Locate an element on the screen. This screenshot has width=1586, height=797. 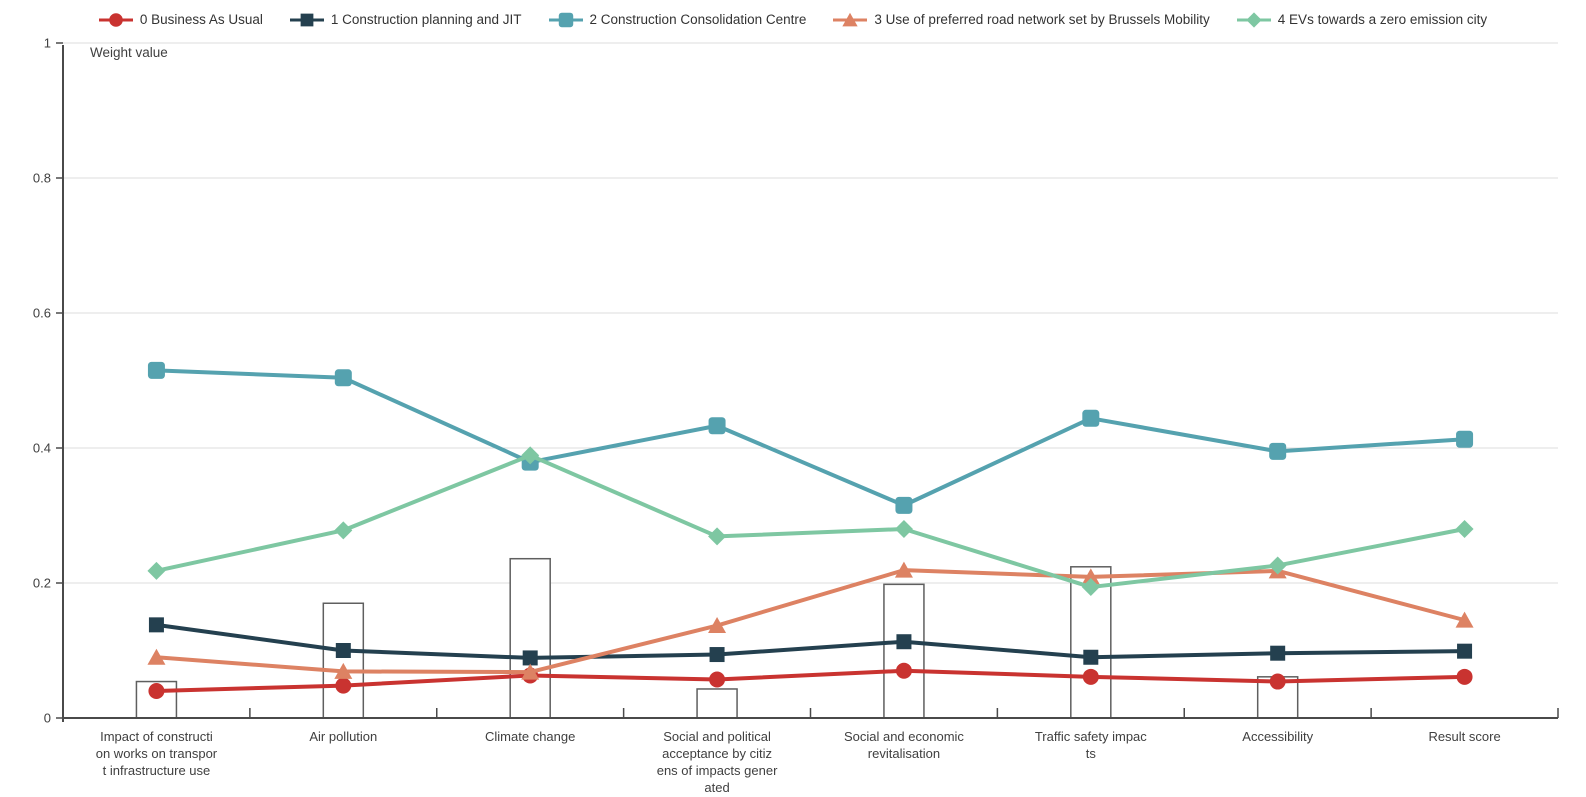
square-legend-icon is located at coordinates (306, 20).